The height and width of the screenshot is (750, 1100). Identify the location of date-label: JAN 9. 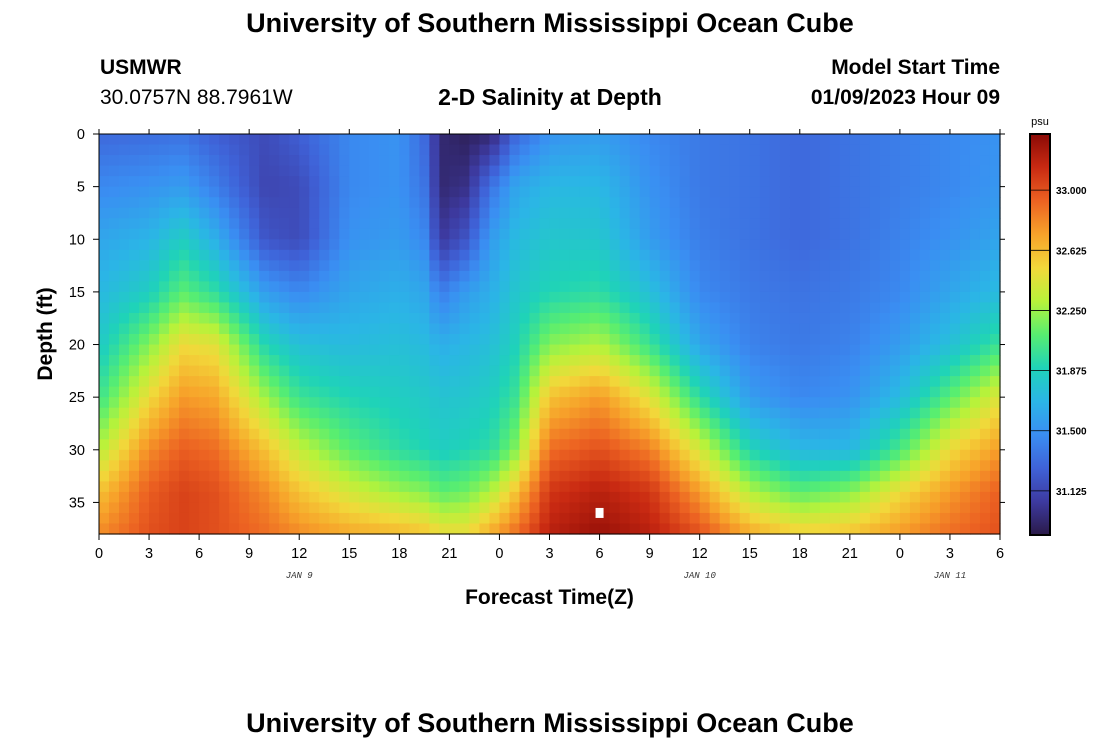
(300, 576).